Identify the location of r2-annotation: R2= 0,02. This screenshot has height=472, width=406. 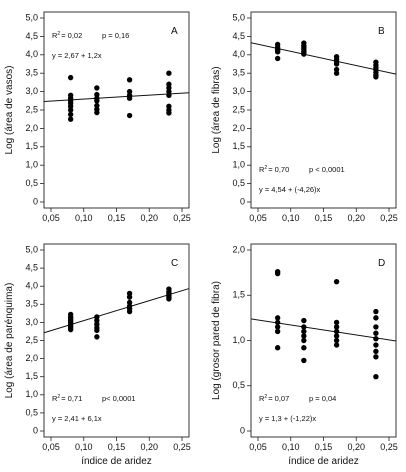
(67, 35).